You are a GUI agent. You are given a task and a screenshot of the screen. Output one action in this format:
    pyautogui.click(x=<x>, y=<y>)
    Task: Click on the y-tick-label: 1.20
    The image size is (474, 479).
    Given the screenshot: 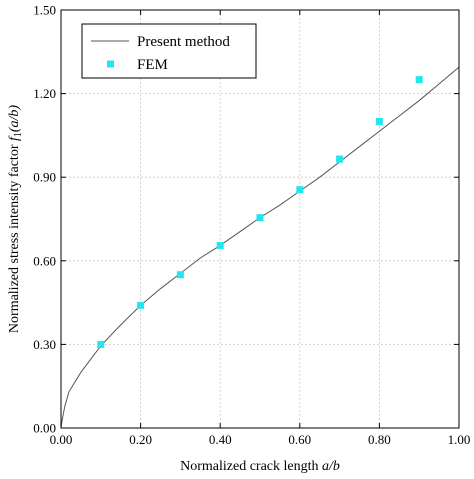 What is the action you would take?
    pyautogui.click(x=44, y=93)
    